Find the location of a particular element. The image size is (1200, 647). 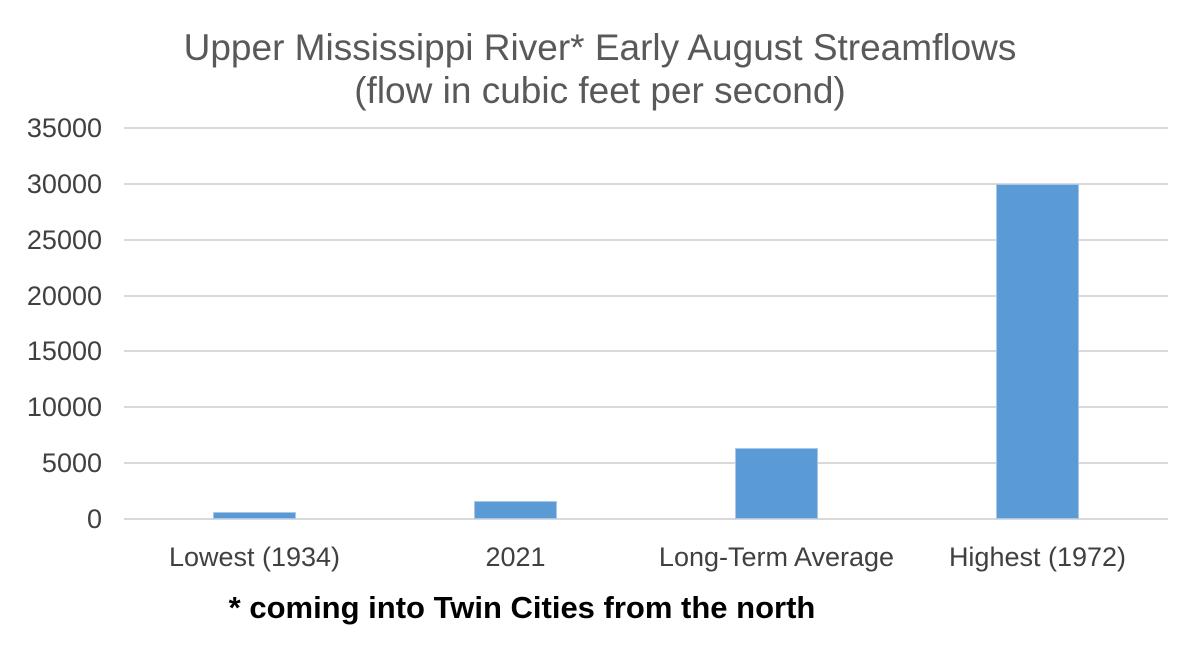

x-axis-tick-label: Highest (1972) is located at coordinates (1037, 557).